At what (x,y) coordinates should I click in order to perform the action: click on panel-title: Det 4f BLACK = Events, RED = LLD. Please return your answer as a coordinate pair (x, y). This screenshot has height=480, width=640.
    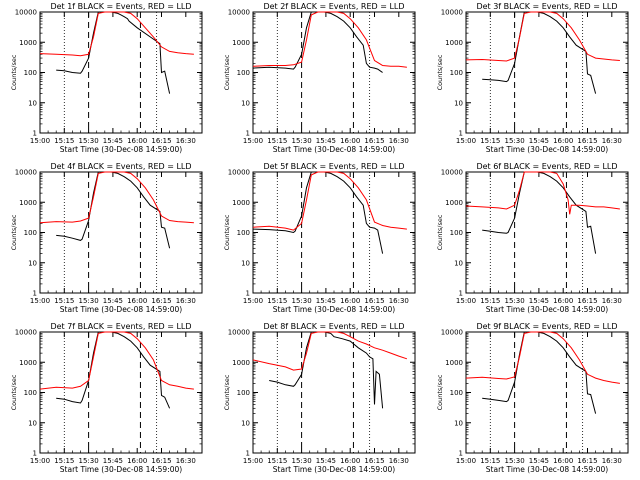
    Looking at the image, I should click on (120, 166).